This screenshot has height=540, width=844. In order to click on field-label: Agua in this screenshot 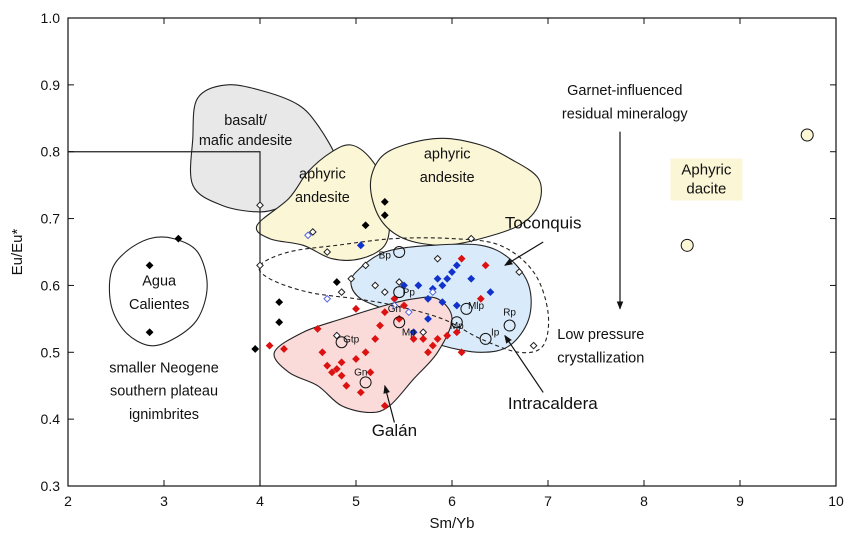, I will do `click(159, 281)`.